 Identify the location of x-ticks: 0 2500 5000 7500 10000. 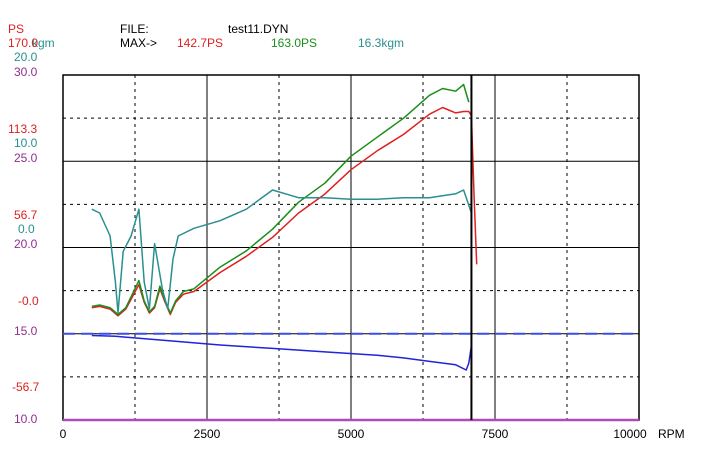
(353, 434).